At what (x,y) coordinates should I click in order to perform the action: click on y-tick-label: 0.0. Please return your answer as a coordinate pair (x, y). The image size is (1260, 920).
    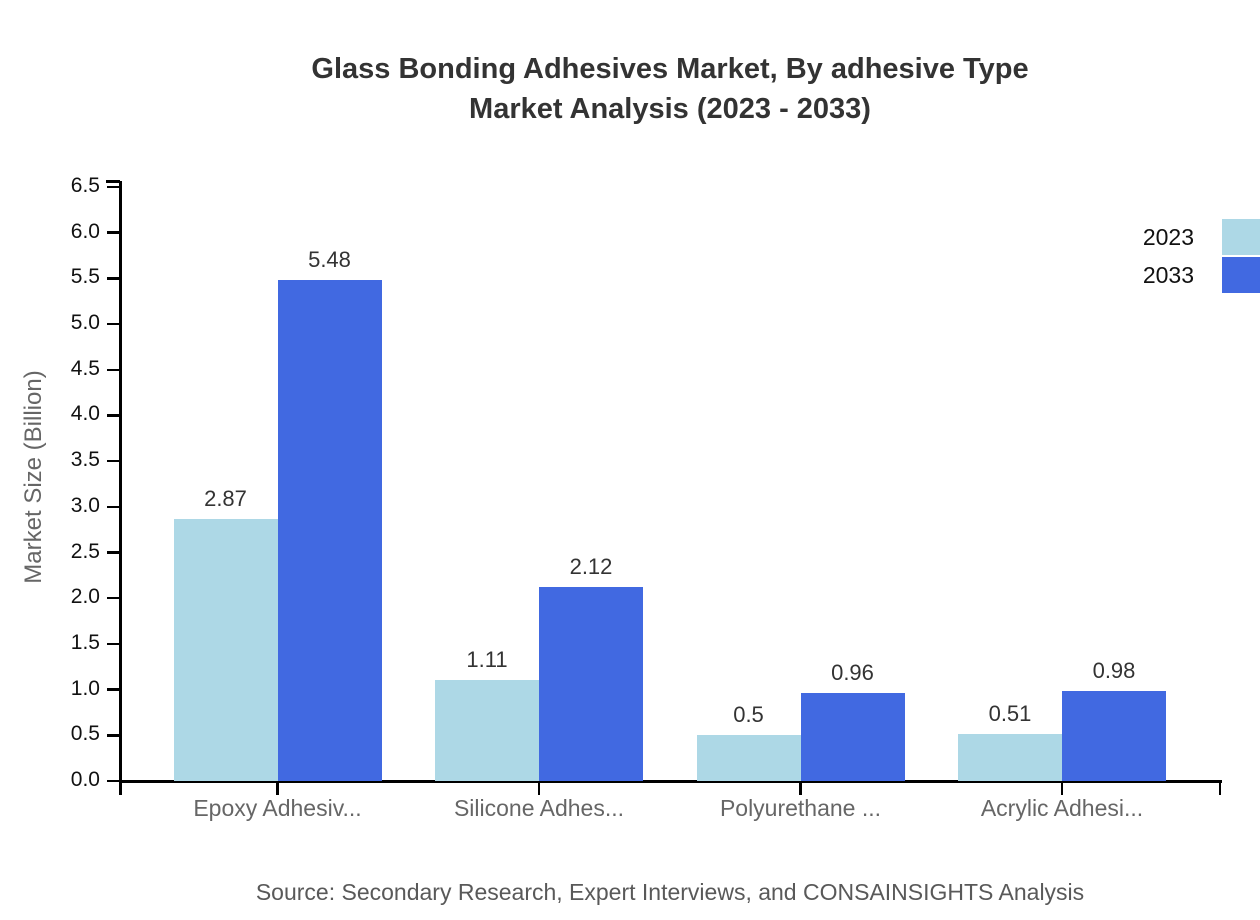
    Looking at the image, I should click on (85, 779).